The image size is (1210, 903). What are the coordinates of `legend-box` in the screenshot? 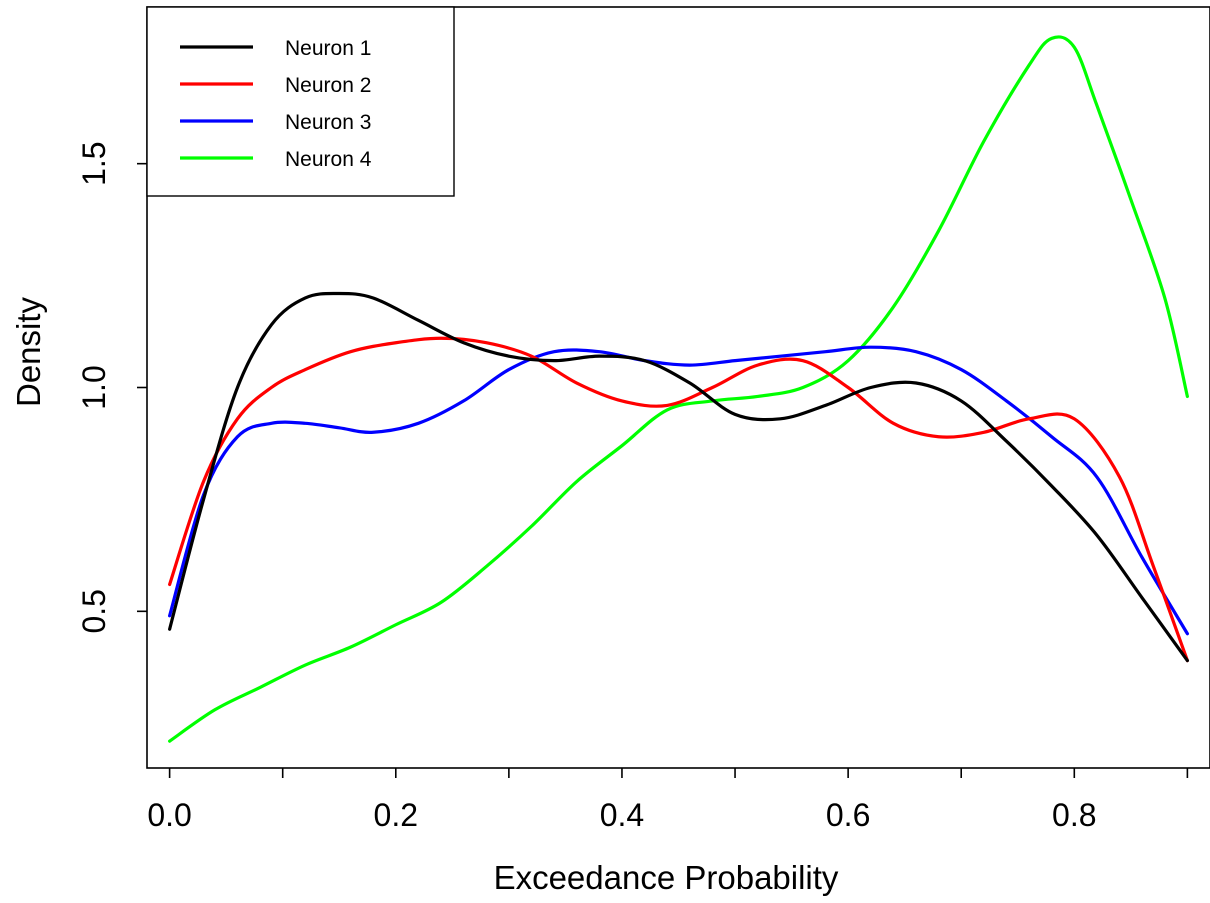 It's located at (300, 101).